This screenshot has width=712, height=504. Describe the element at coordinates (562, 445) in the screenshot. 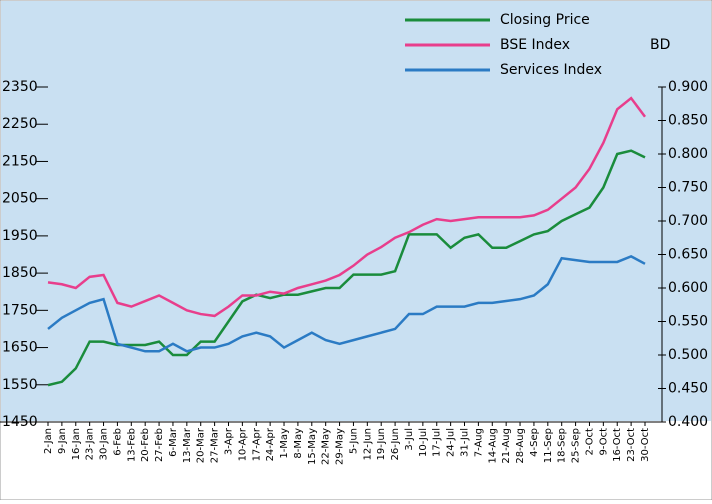

I see `x-tick-label: 18-Sep` at that location.